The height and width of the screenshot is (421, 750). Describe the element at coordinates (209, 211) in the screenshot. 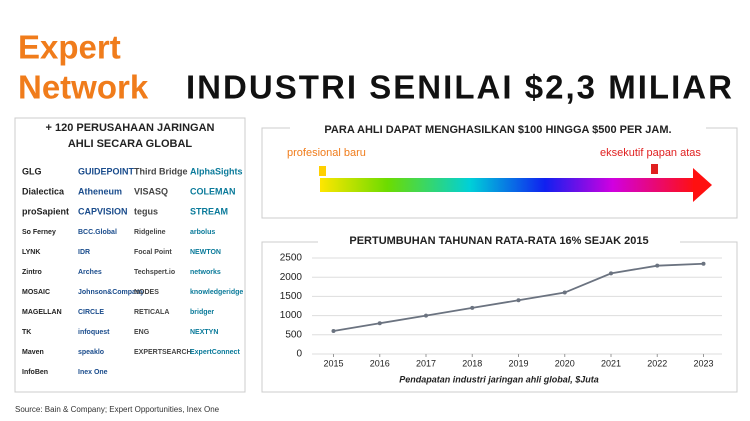

I see `logo: STREAM` at that location.